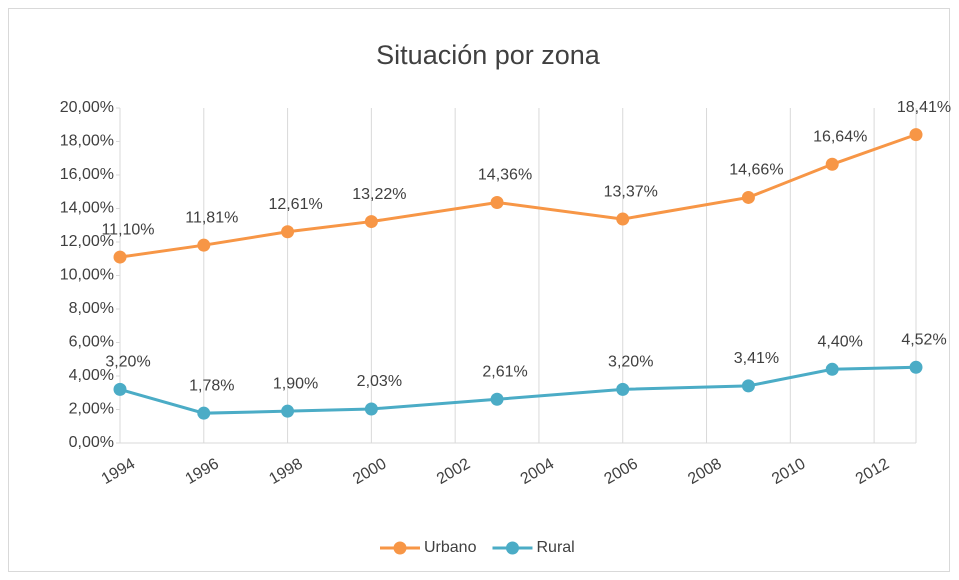  I want to click on data-label: 4,40%, so click(840, 342).